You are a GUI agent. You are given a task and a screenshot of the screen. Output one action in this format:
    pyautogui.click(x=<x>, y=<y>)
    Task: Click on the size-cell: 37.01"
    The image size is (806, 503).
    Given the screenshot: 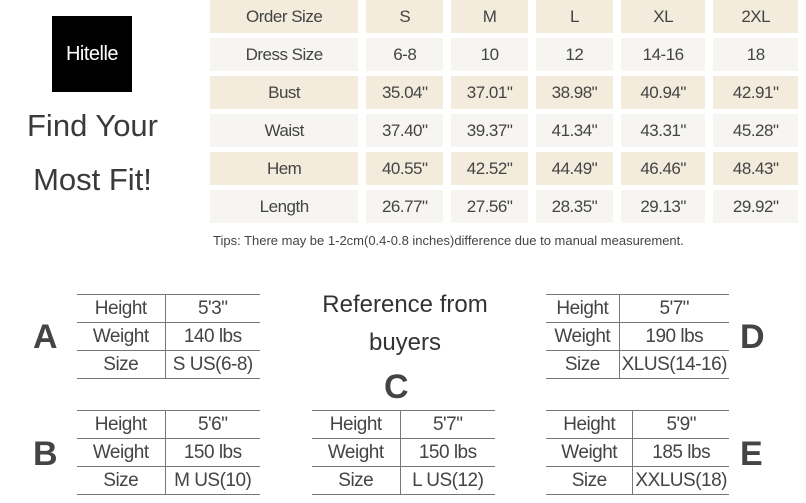 What is the action you would take?
    pyautogui.click(x=490, y=92)
    